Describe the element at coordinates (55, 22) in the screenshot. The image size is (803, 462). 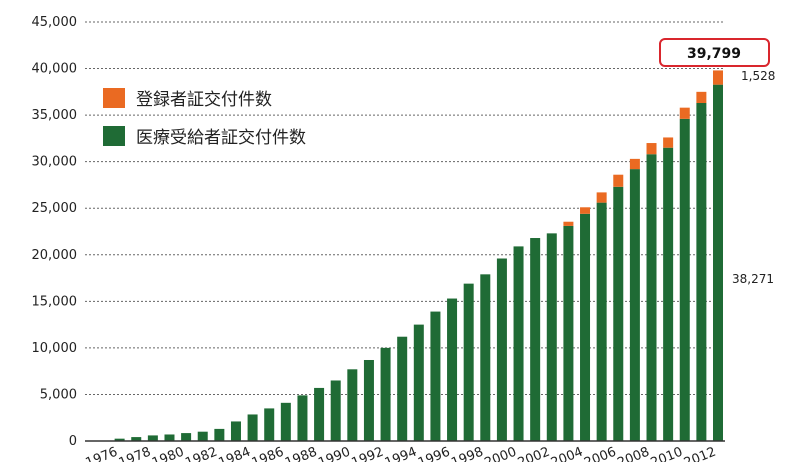
I see `y-tick-label: 45,000` at that location.